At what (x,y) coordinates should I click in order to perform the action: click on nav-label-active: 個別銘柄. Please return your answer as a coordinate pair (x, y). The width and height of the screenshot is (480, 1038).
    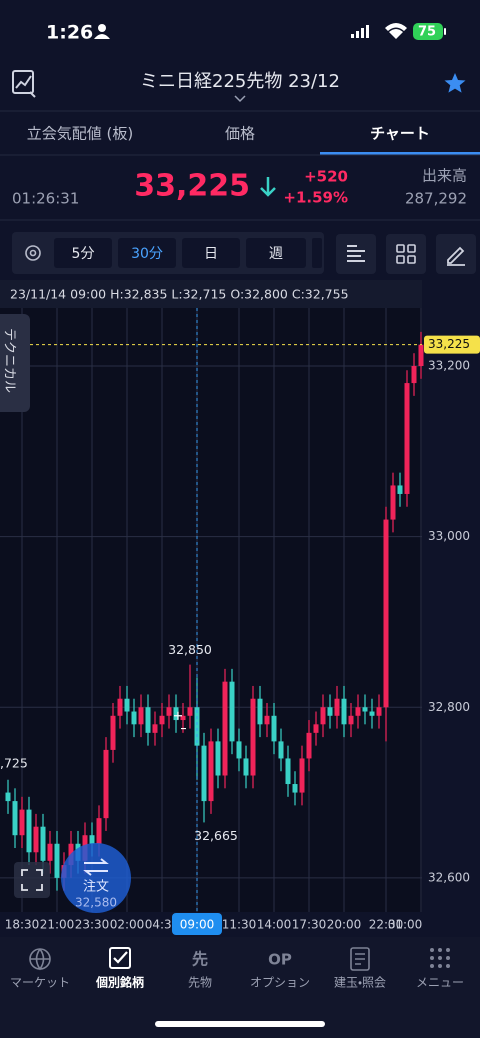
    Looking at the image, I should click on (119, 982).